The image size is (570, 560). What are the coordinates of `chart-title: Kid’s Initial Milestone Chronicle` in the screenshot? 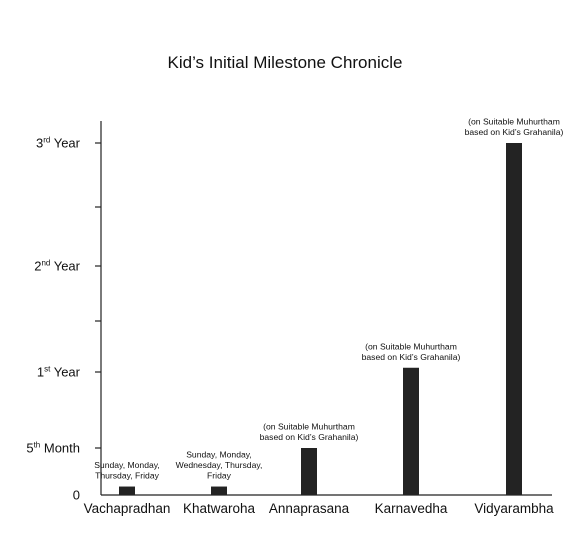 It's located at (285, 62).